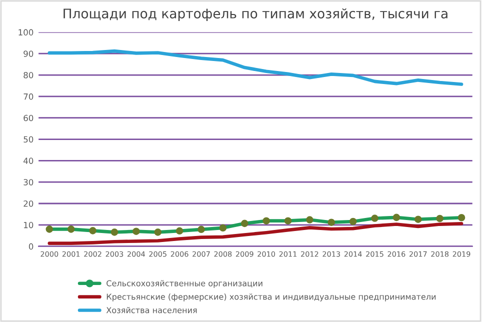 This screenshot has width=482, height=322. What do you see at coordinates (256, 15) in the screenshot?
I see `chart-title: Площади под картофель по типам хозяйств, тысячи га` at bounding box center [256, 15].